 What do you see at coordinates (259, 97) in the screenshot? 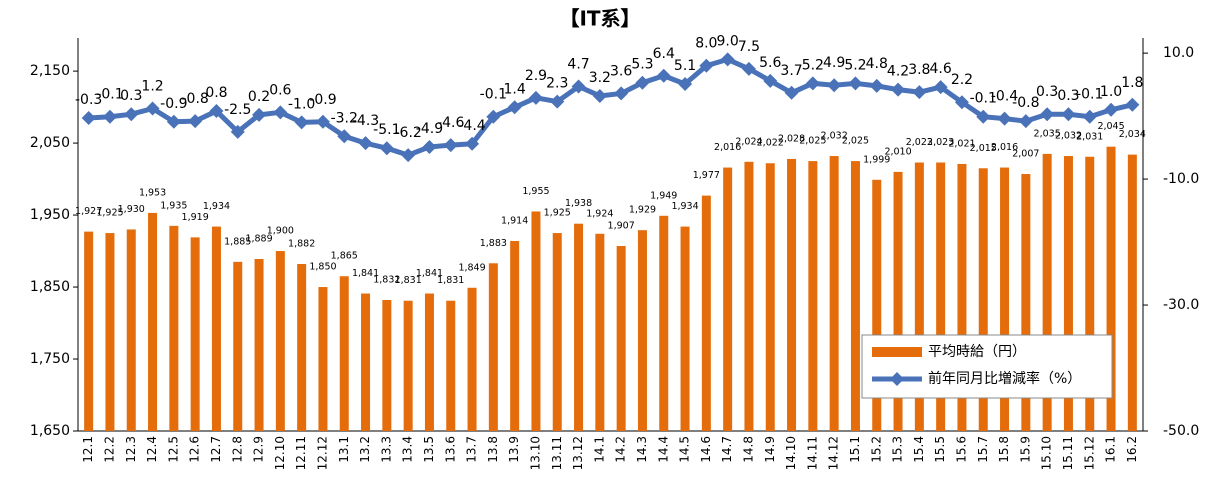
I see `line-value-label: 0.2` at bounding box center [259, 97].